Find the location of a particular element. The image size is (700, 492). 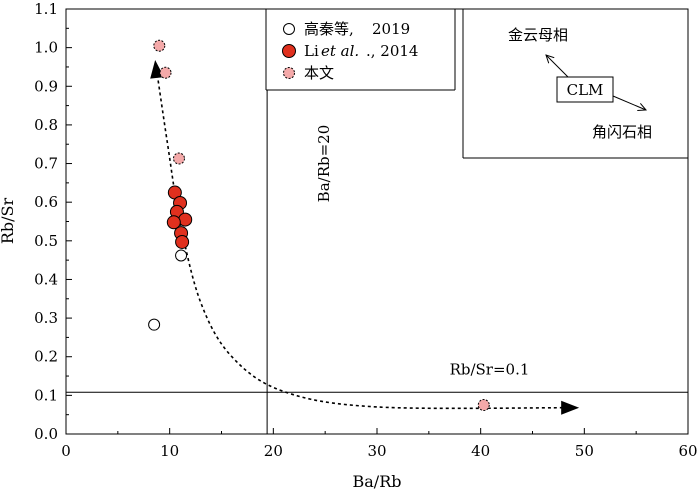

legend-label-li-italic: et al. is located at coordinates (340, 51).